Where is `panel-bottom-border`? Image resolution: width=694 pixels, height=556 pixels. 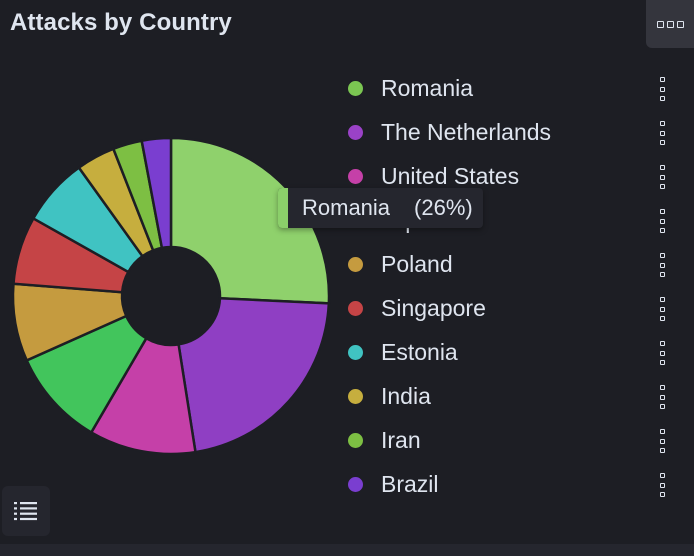
panel-bottom-border is located at coordinates (347, 550).